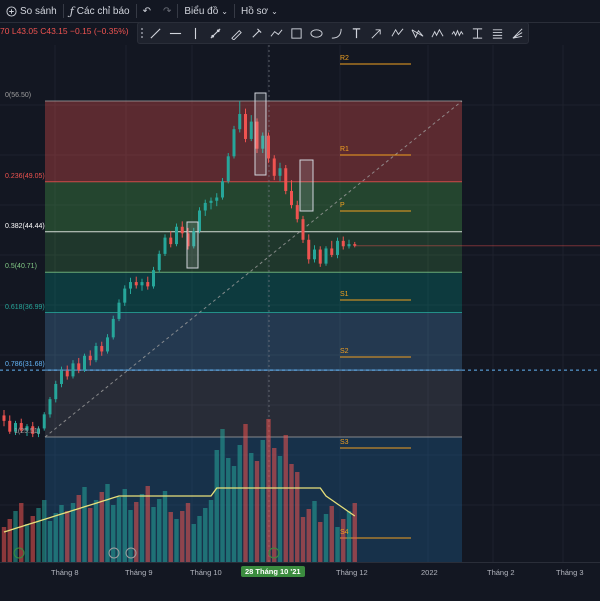 The image size is (600, 601). I want to click on arrow-tool, so click(377, 33).